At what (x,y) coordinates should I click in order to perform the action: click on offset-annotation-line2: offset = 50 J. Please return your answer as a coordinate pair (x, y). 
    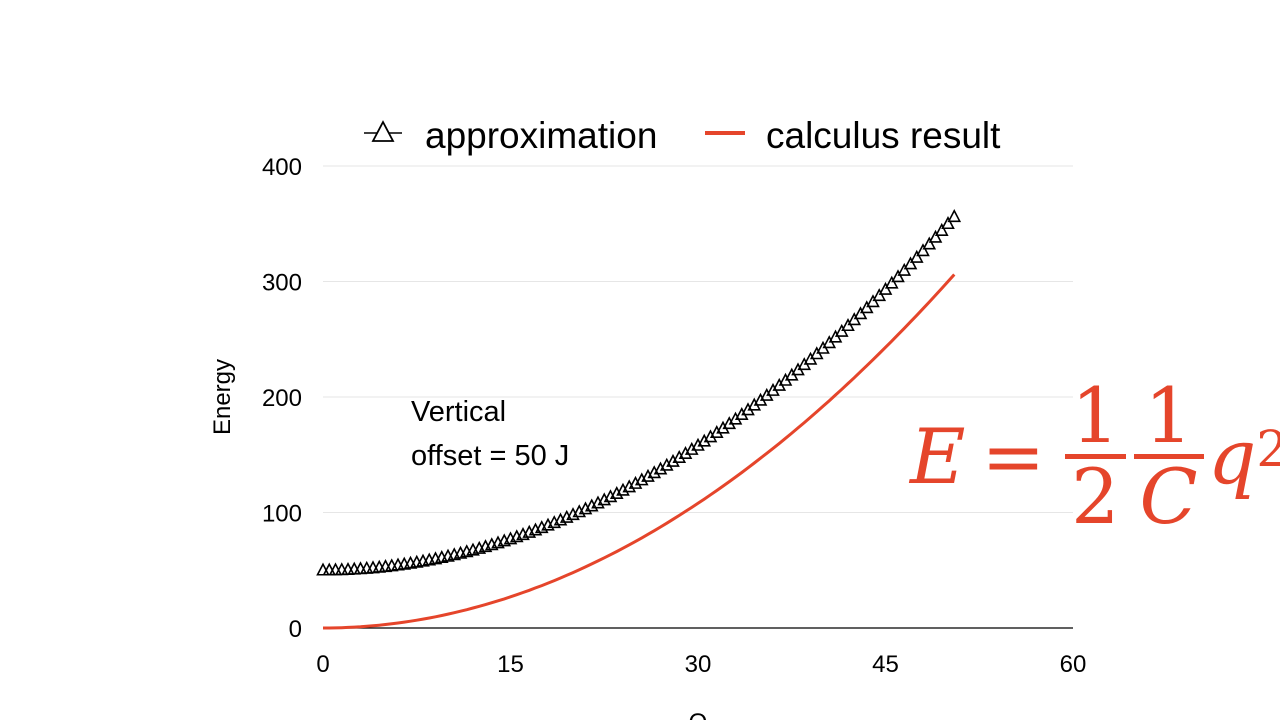
    Looking at the image, I should click on (490, 456).